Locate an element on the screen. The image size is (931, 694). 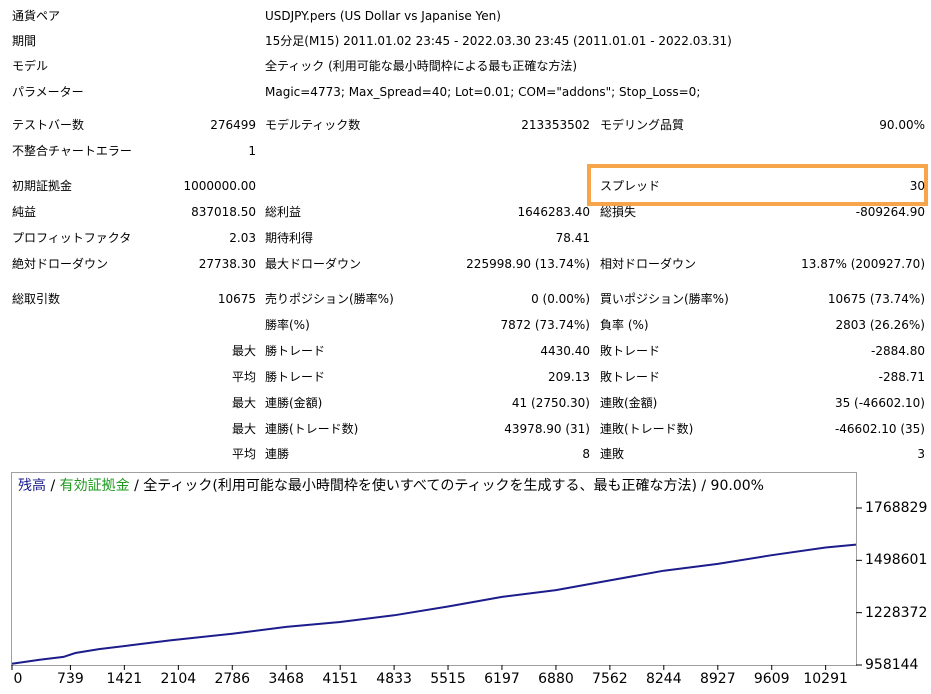
x-tick-label: 2104 is located at coordinates (178, 679).